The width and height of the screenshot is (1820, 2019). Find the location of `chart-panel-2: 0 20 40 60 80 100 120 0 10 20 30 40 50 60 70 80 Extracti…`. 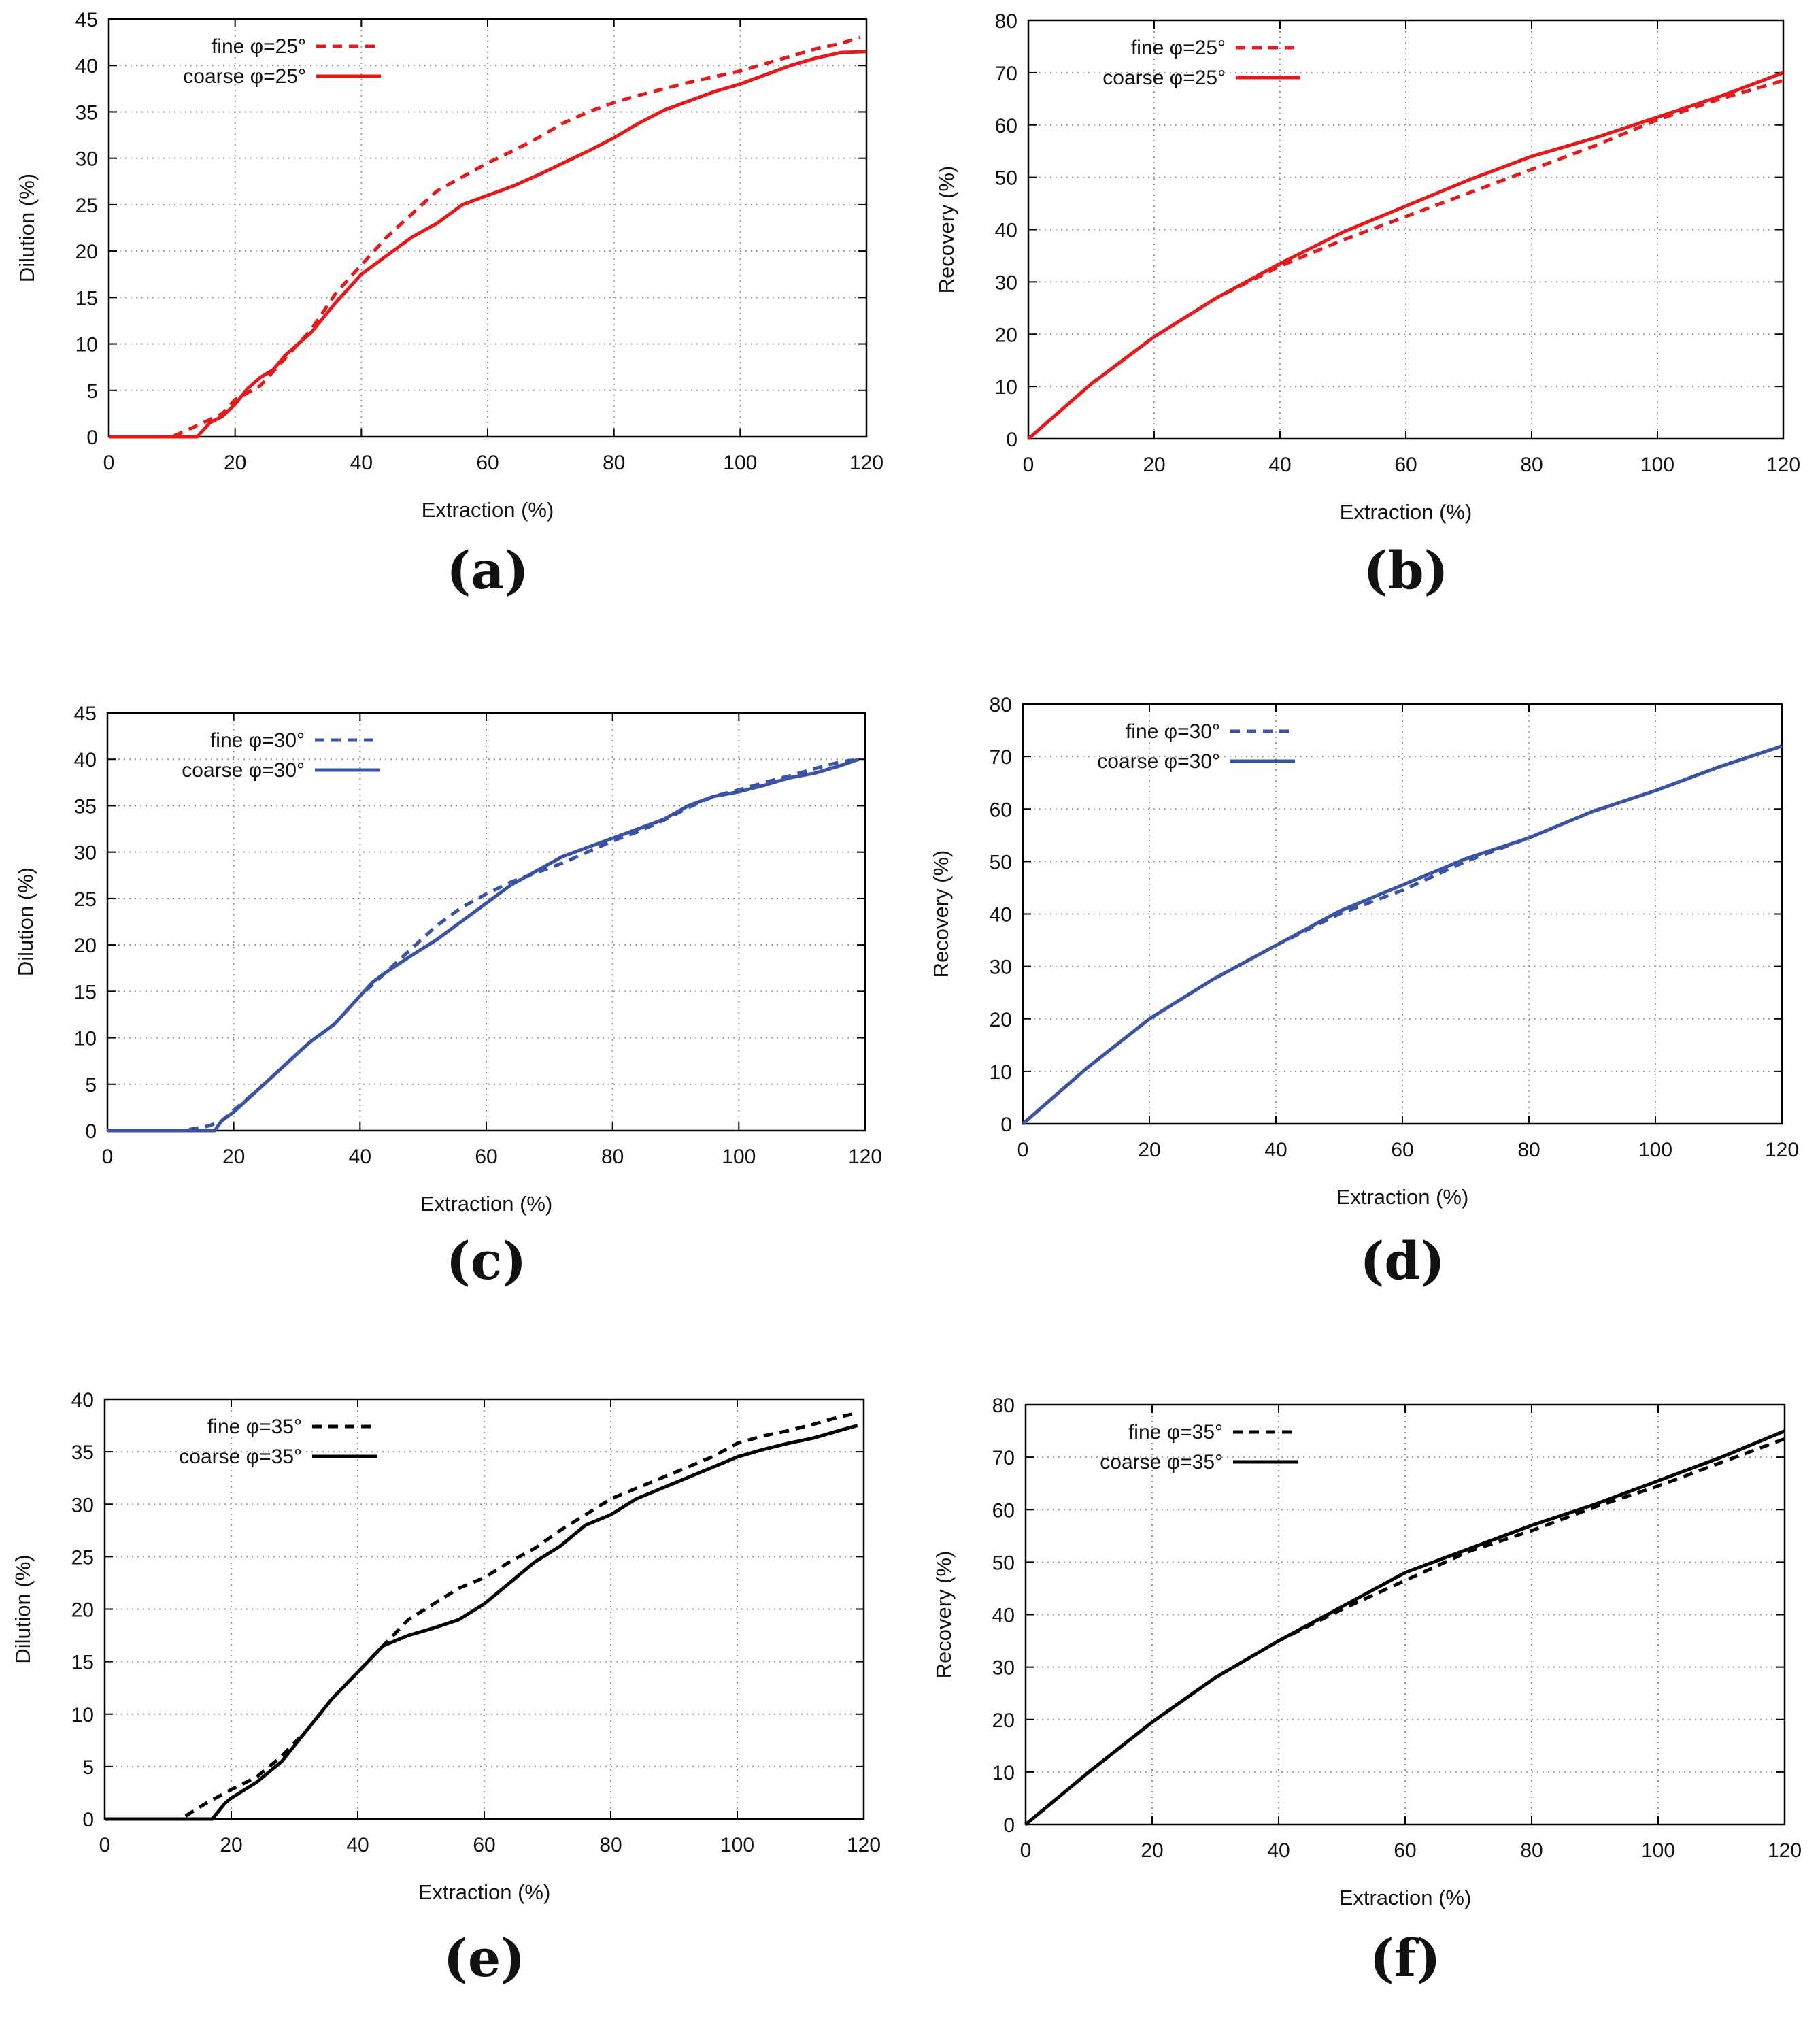

chart-panel-2: 0 20 40 60 80 100 120 0 10 20 30 40 50 60 70 80 Extracti… is located at coordinates (1367, 267).